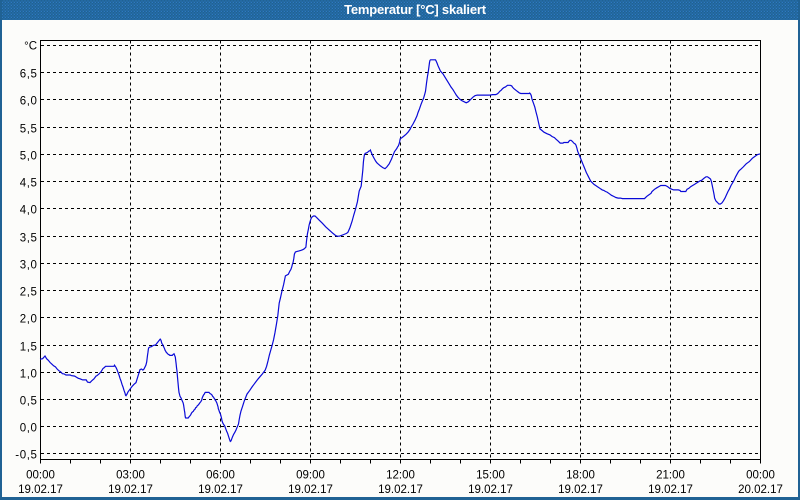 This screenshot has height=500, width=800. I want to click on svg-text: 5,0, so click(29, 157).